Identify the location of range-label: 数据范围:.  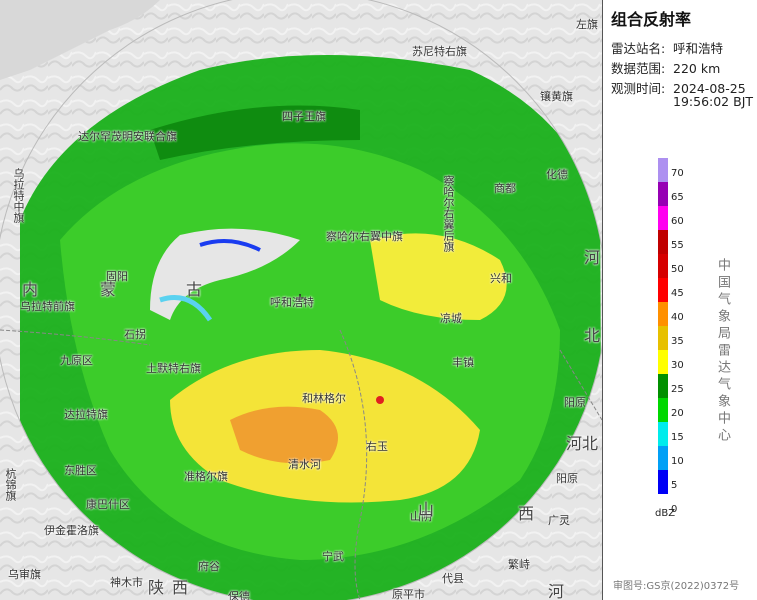
(638, 68).